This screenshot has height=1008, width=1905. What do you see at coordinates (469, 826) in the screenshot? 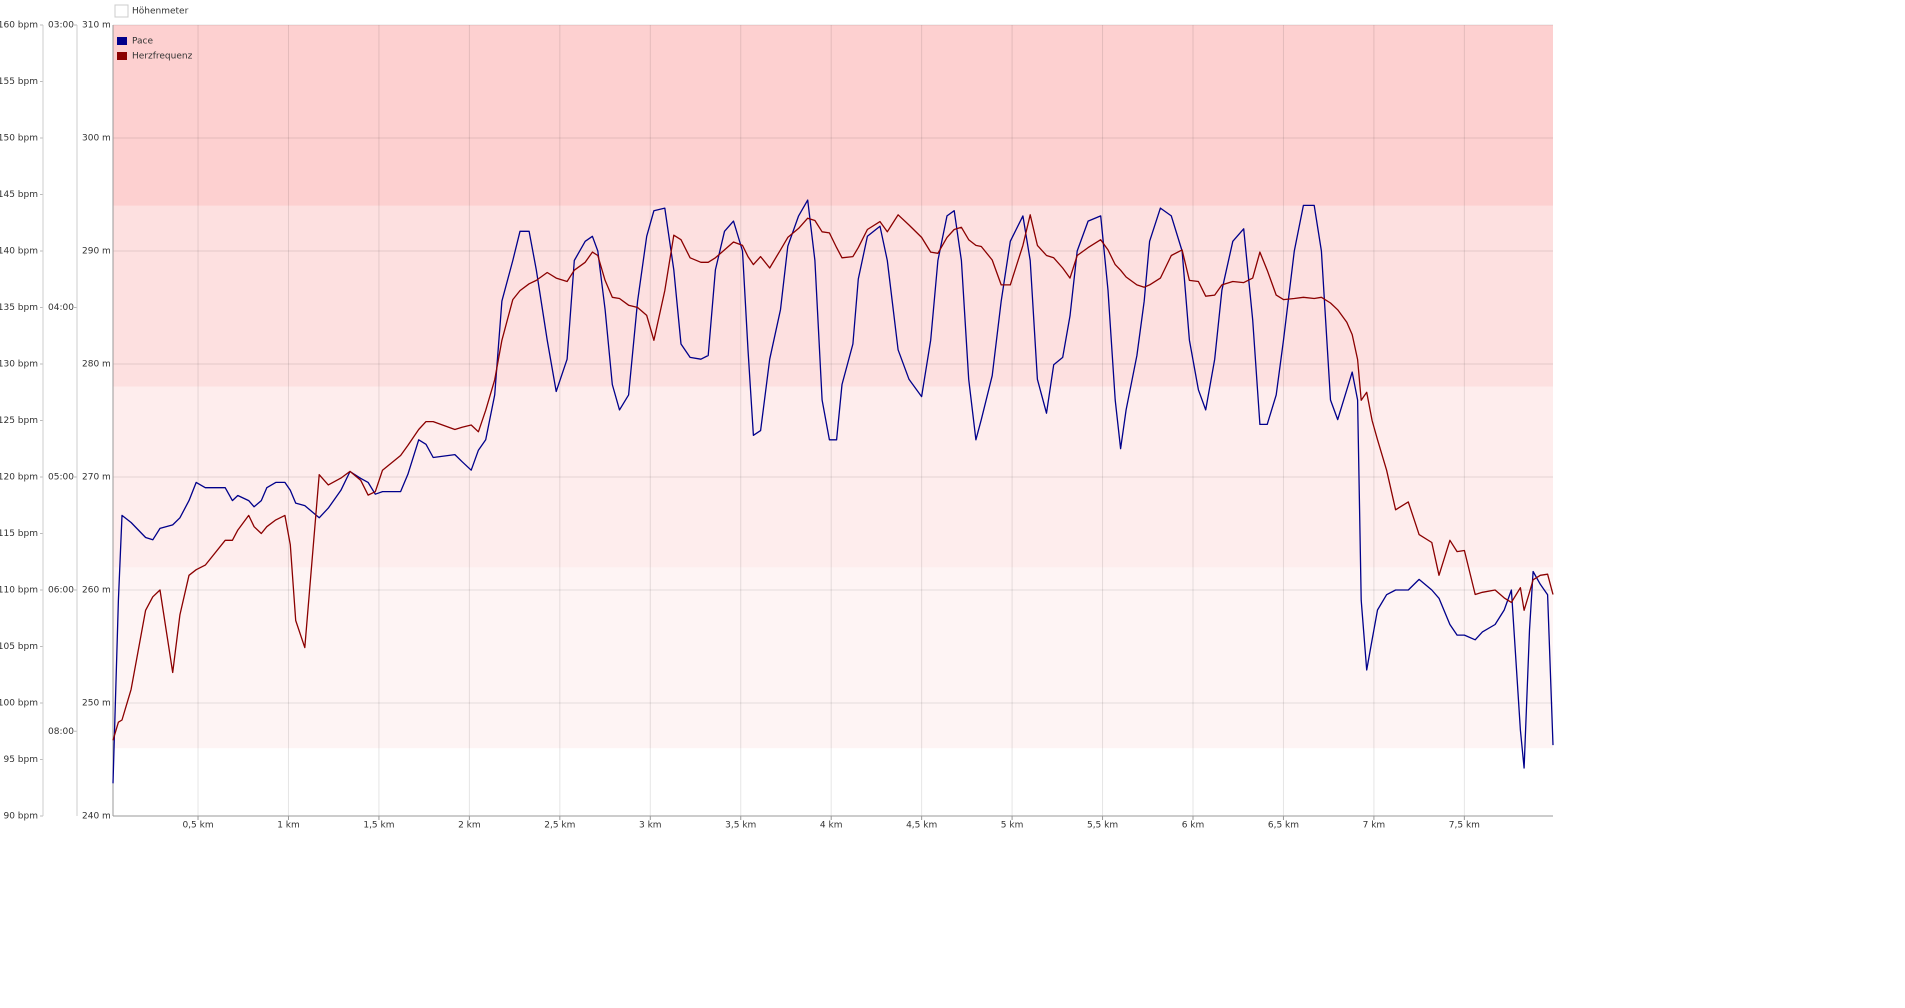
I see `x-tick-label: 2 km` at bounding box center [469, 826].